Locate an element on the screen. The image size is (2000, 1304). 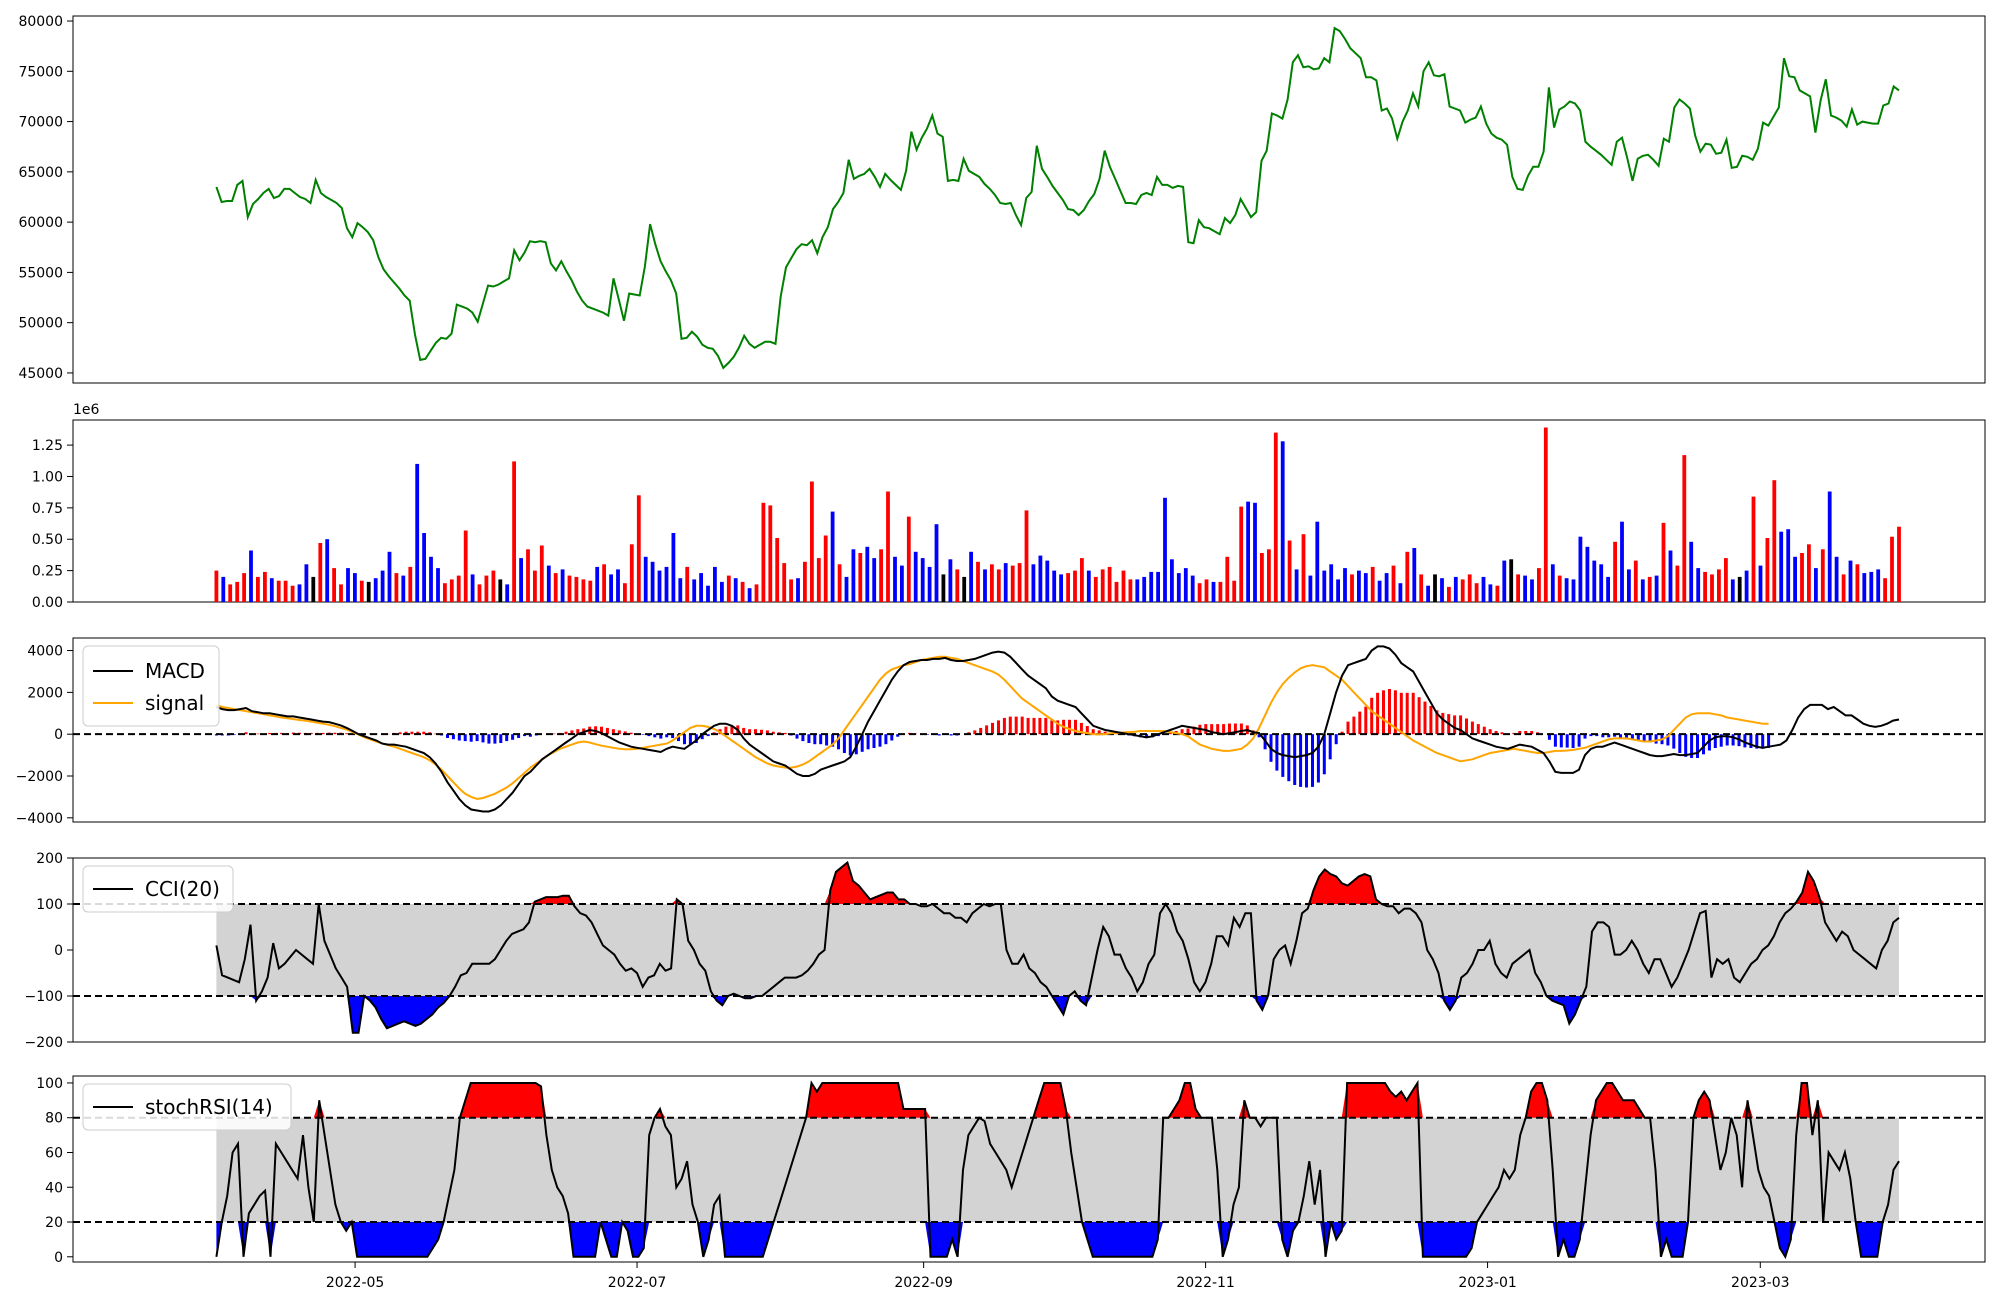
y-tick-label: 1.00 is located at coordinates (47, 477).